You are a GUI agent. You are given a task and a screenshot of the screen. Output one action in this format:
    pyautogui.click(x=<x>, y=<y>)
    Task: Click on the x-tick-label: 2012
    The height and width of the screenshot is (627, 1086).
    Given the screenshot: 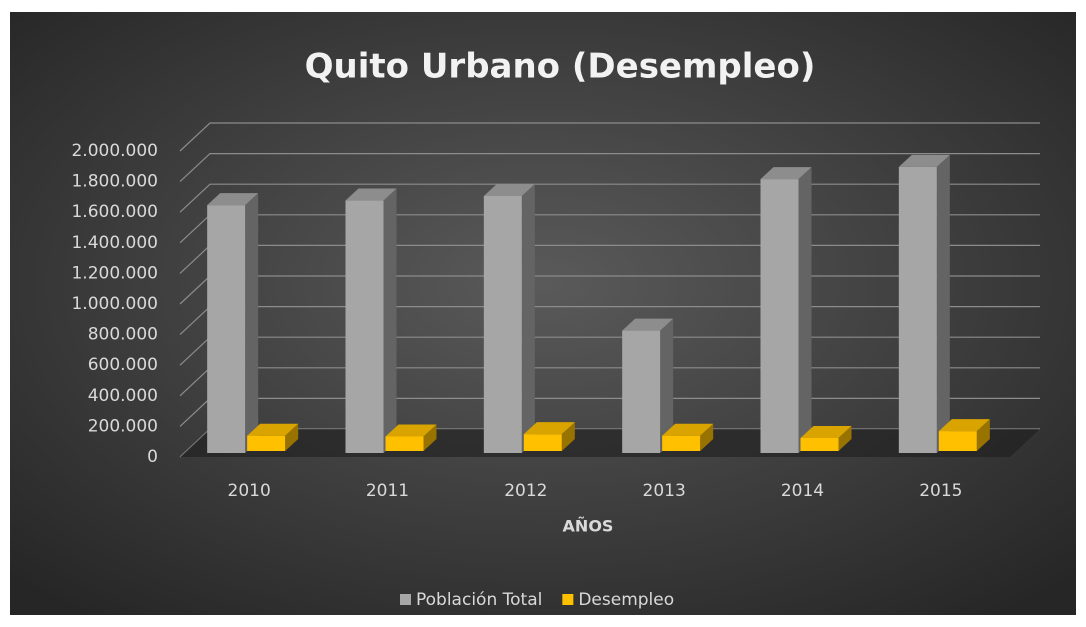 What is the action you would take?
    pyautogui.click(x=525, y=491)
    